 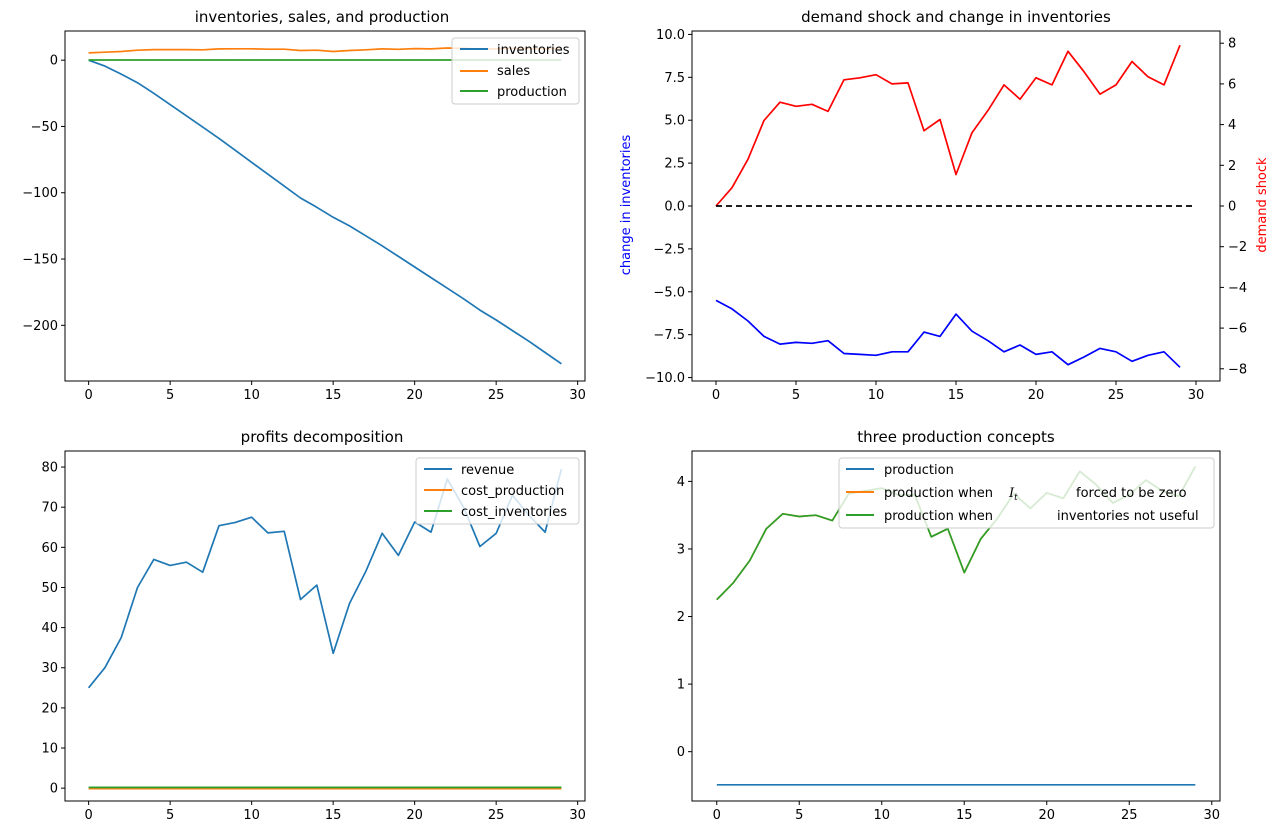 I want to click on panel3-title: profits decomposition, so click(x=322, y=437).